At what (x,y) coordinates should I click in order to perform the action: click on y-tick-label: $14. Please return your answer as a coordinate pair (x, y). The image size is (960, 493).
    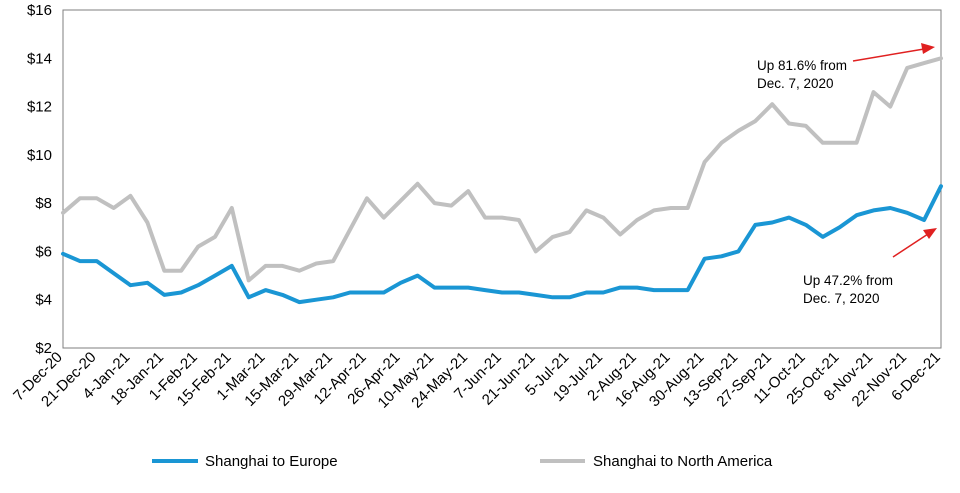
    Looking at the image, I should click on (39, 58).